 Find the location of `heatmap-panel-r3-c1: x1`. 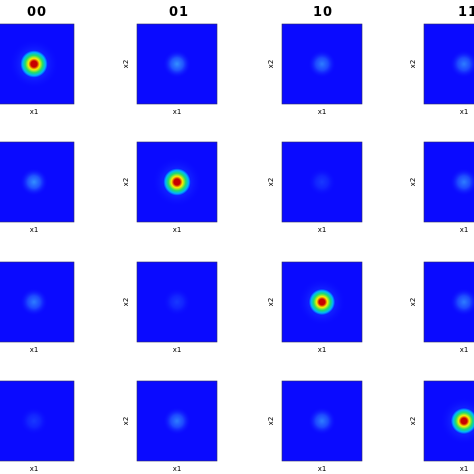

heatmap-panel-r3-c1: x1 is located at coordinates (37, 307).